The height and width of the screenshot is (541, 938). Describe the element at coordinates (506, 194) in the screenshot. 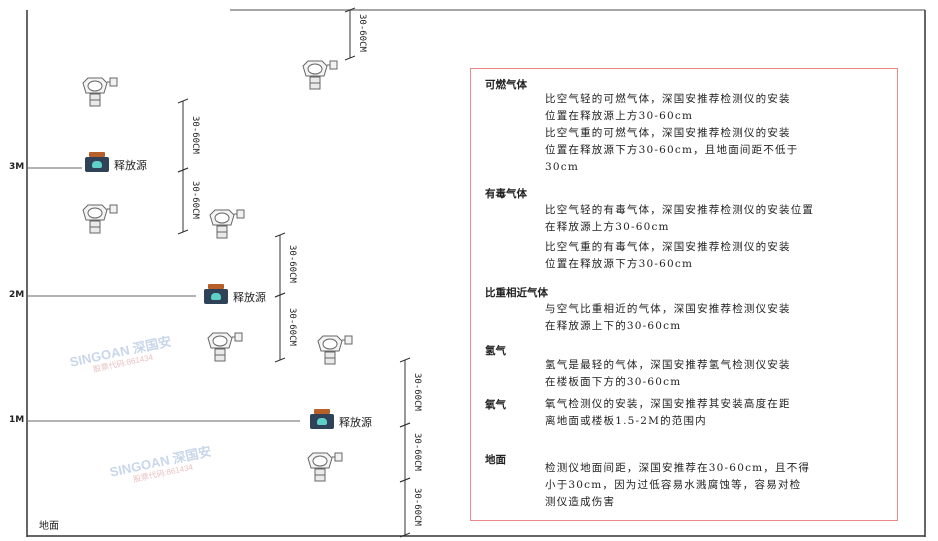

I see `note-heading: 有毒气体` at that location.